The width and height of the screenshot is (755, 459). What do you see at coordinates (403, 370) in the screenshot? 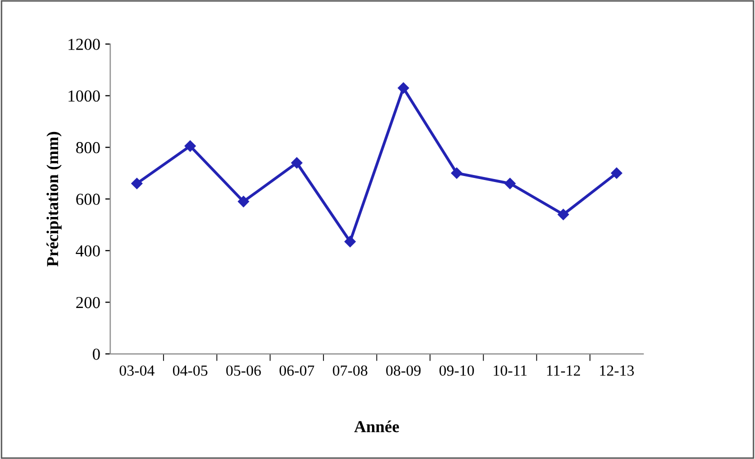
I see `x-tick-label: 08-09` at bounding box center [403, 370].